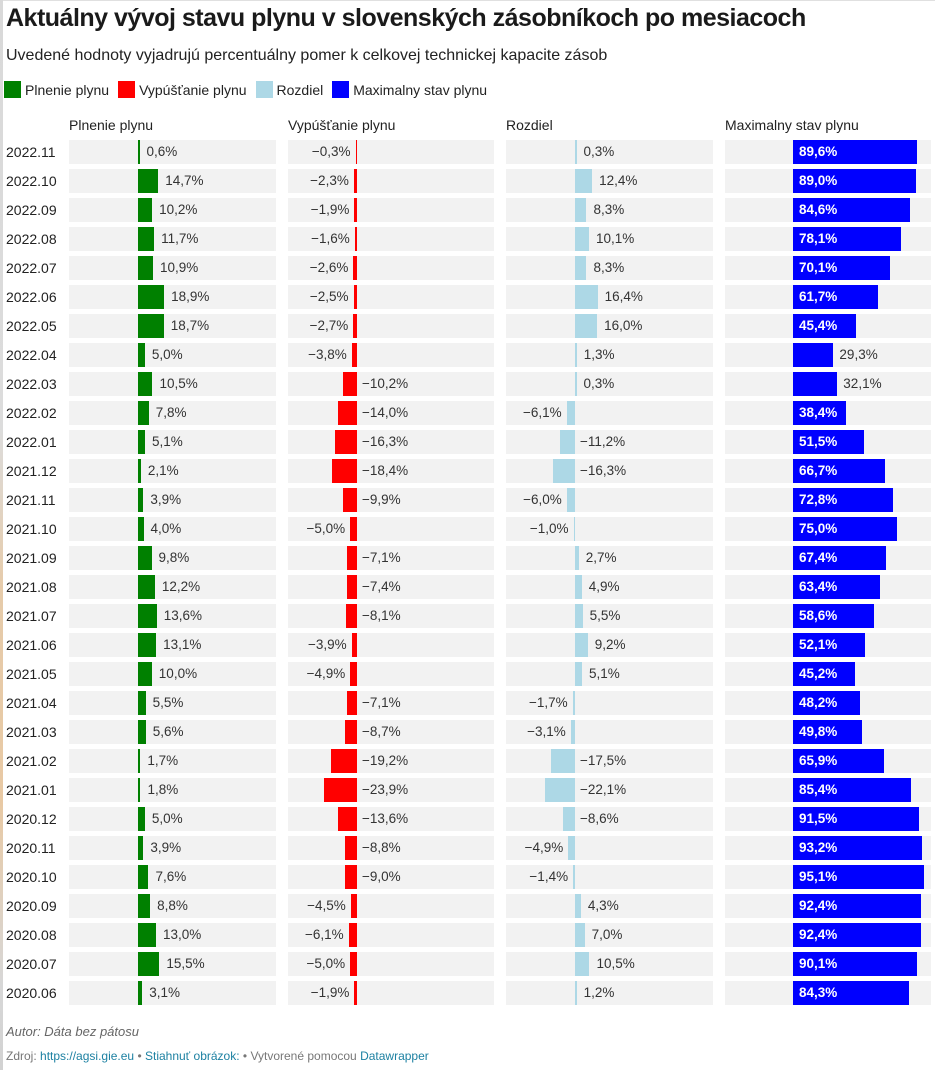 This screenshot has height=1070, width=935. Describe the element at coordinates (818, 876) in the screenshot. I see `value-label-maximalny: 95,1%` at that location.